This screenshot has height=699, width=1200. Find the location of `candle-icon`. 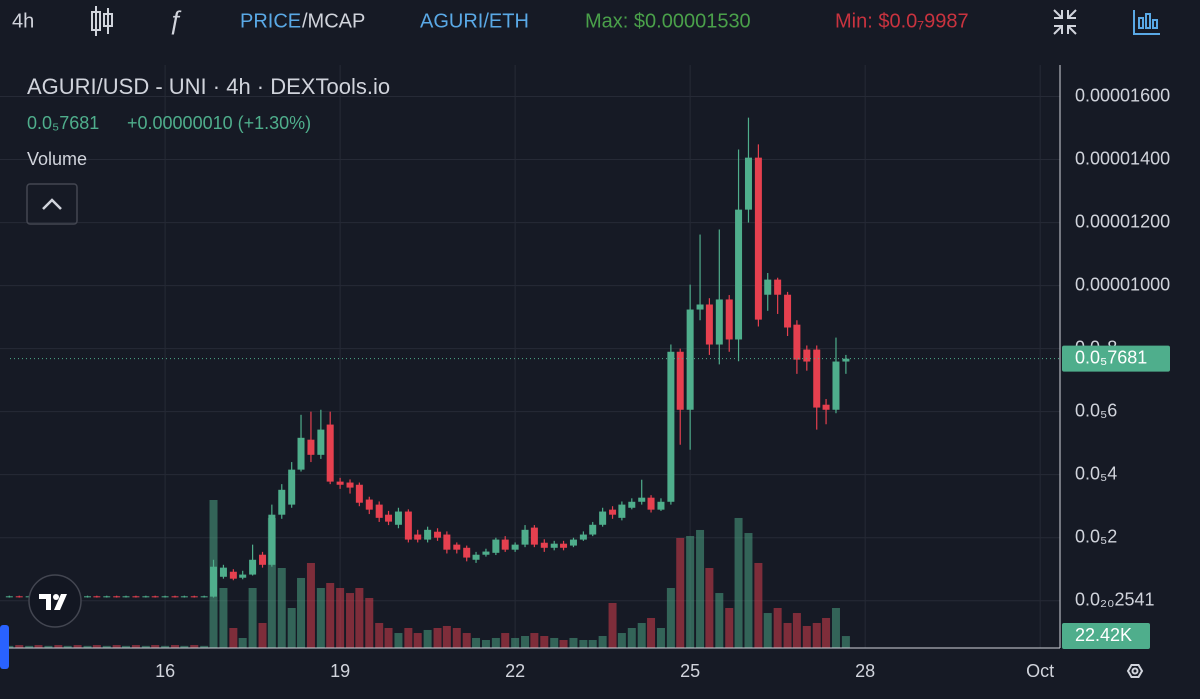

candle-icon is located at coordinates (102, 21).